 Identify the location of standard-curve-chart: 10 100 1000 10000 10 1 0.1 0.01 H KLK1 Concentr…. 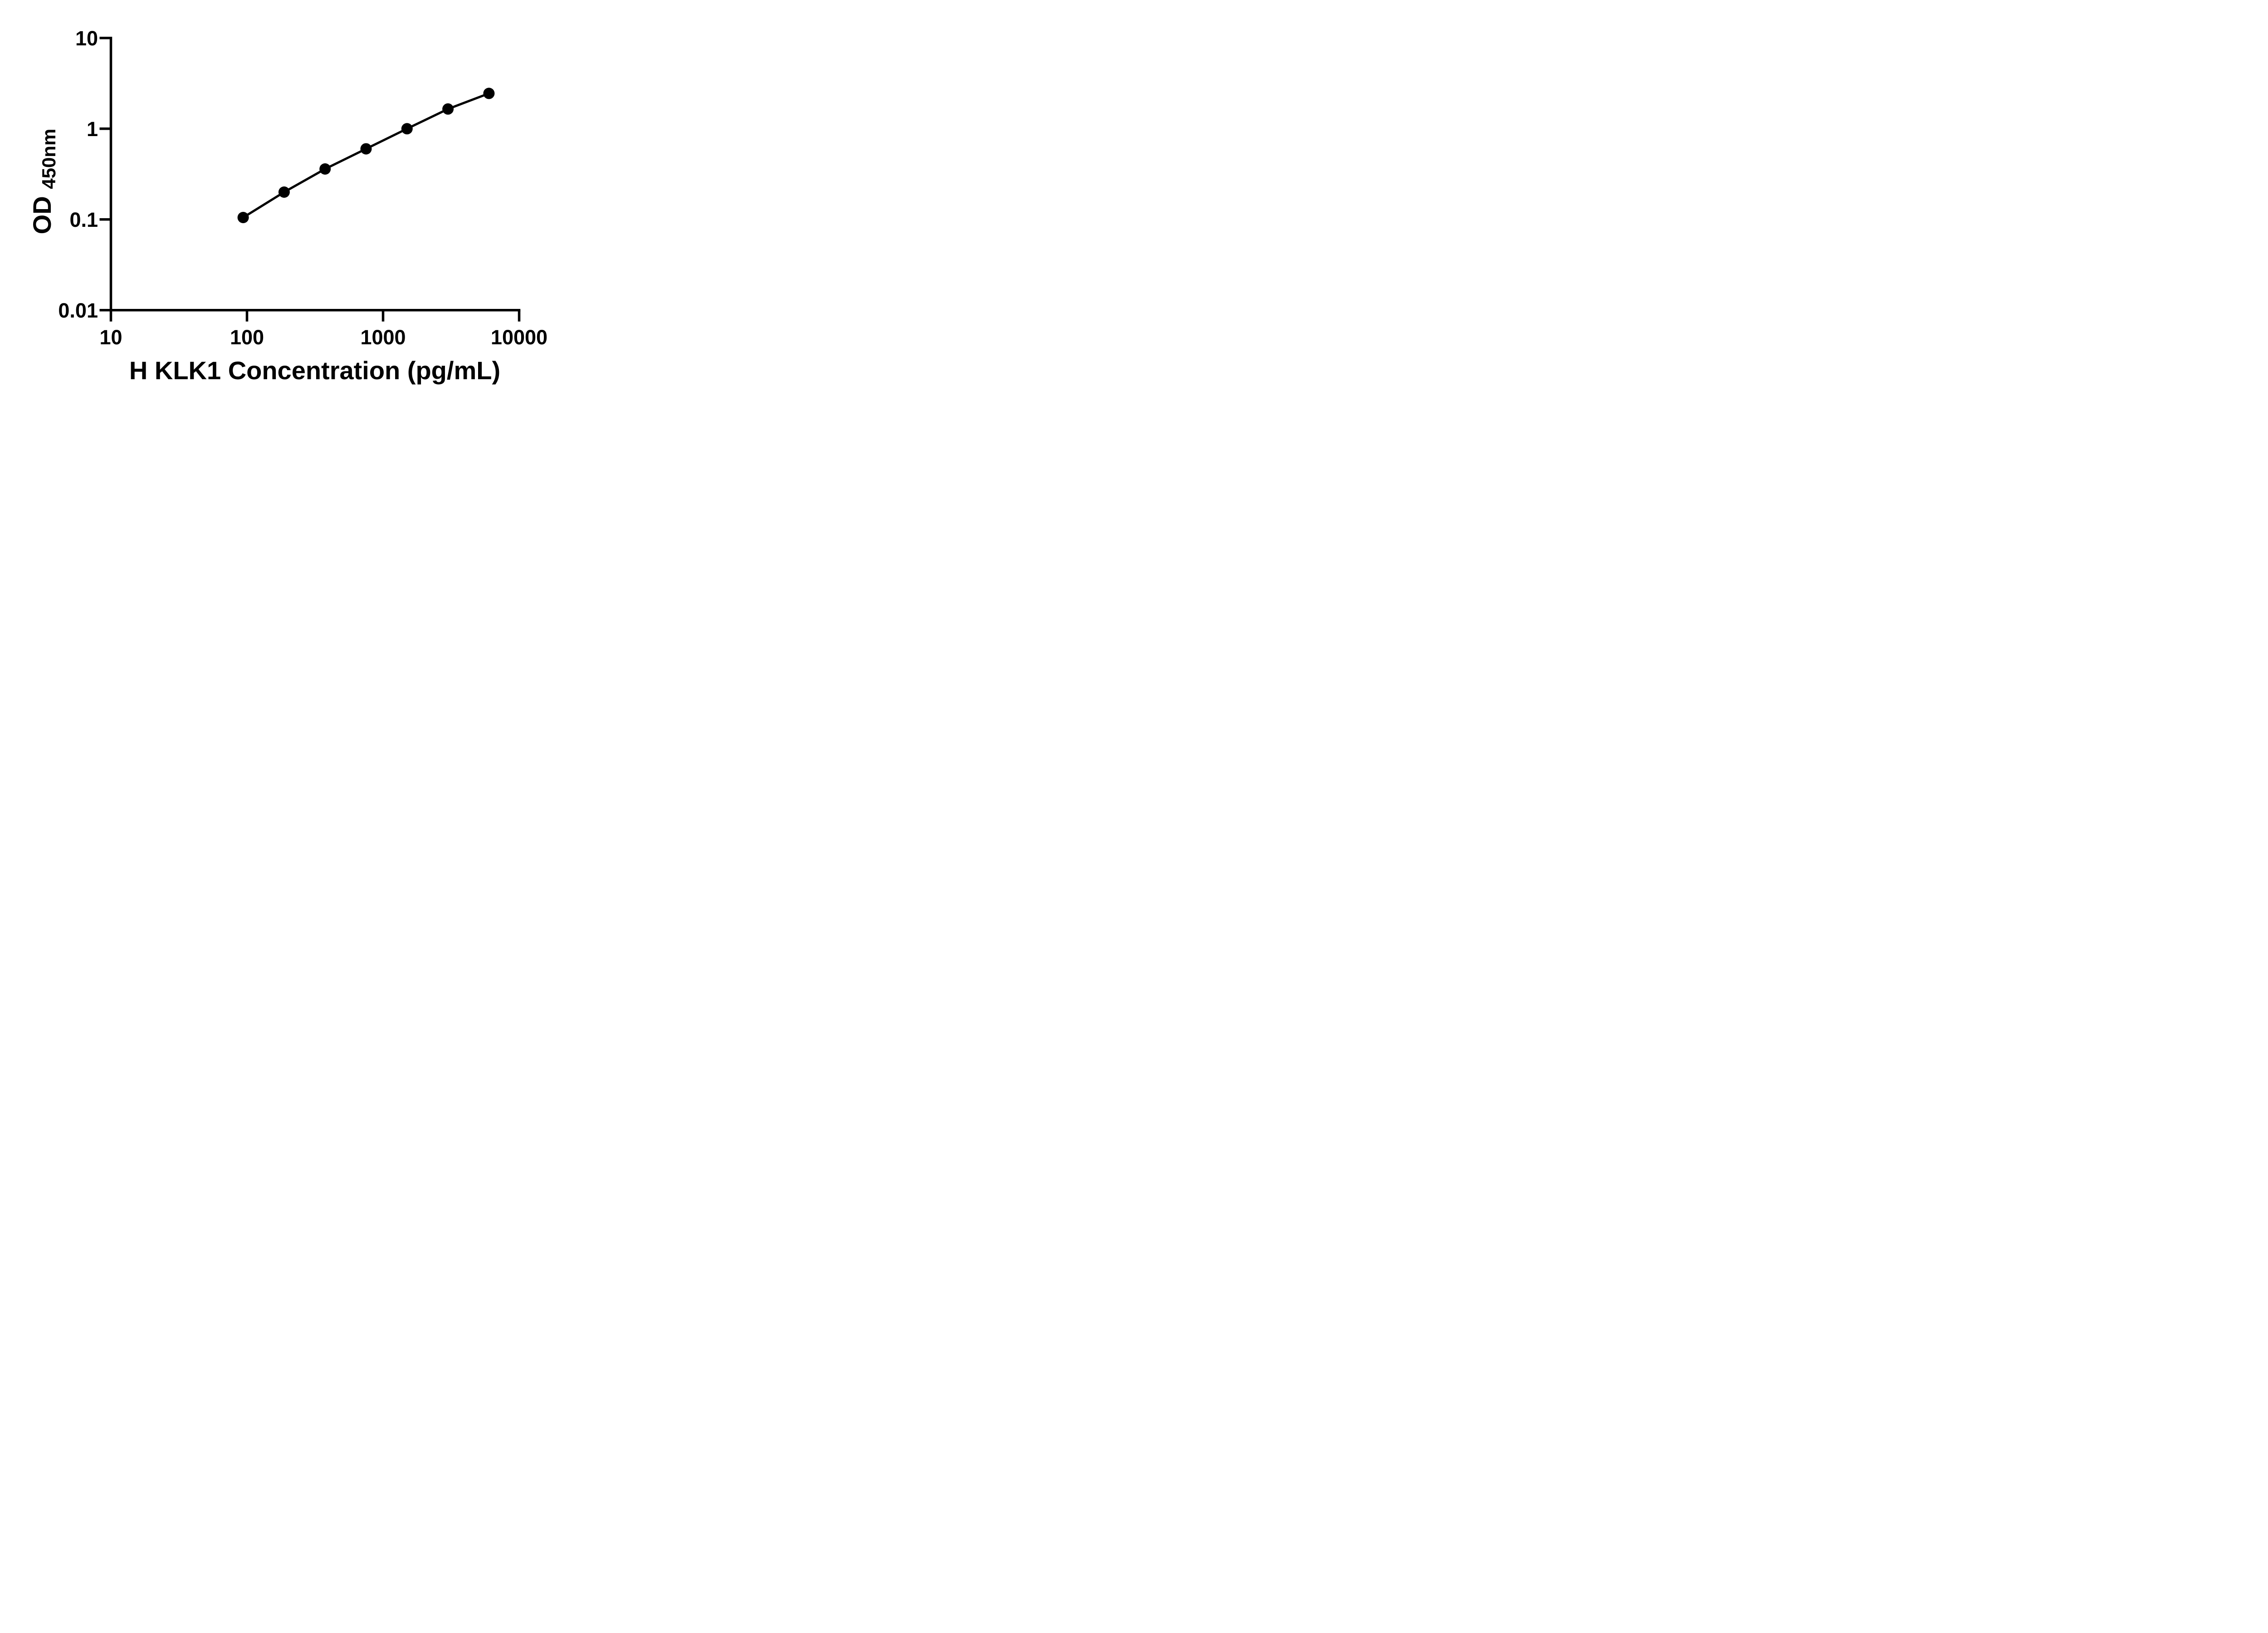
(288, 206).